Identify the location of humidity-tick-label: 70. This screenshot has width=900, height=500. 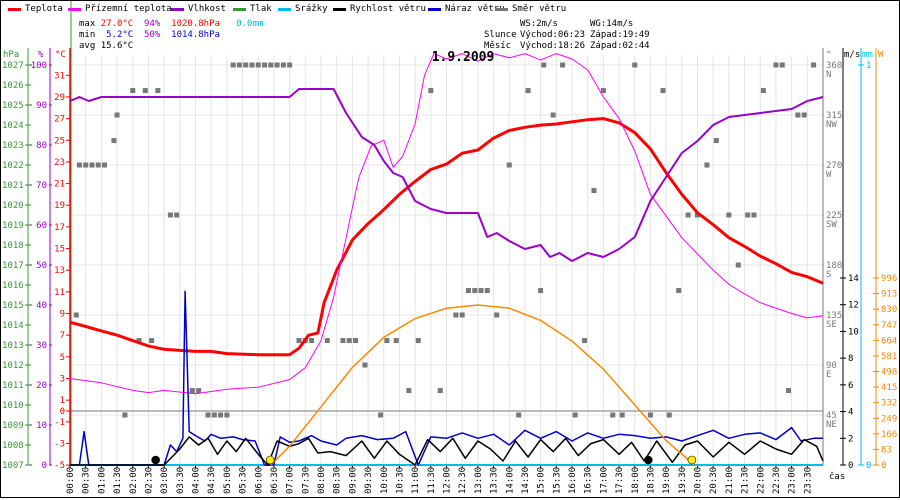
(41, 186).